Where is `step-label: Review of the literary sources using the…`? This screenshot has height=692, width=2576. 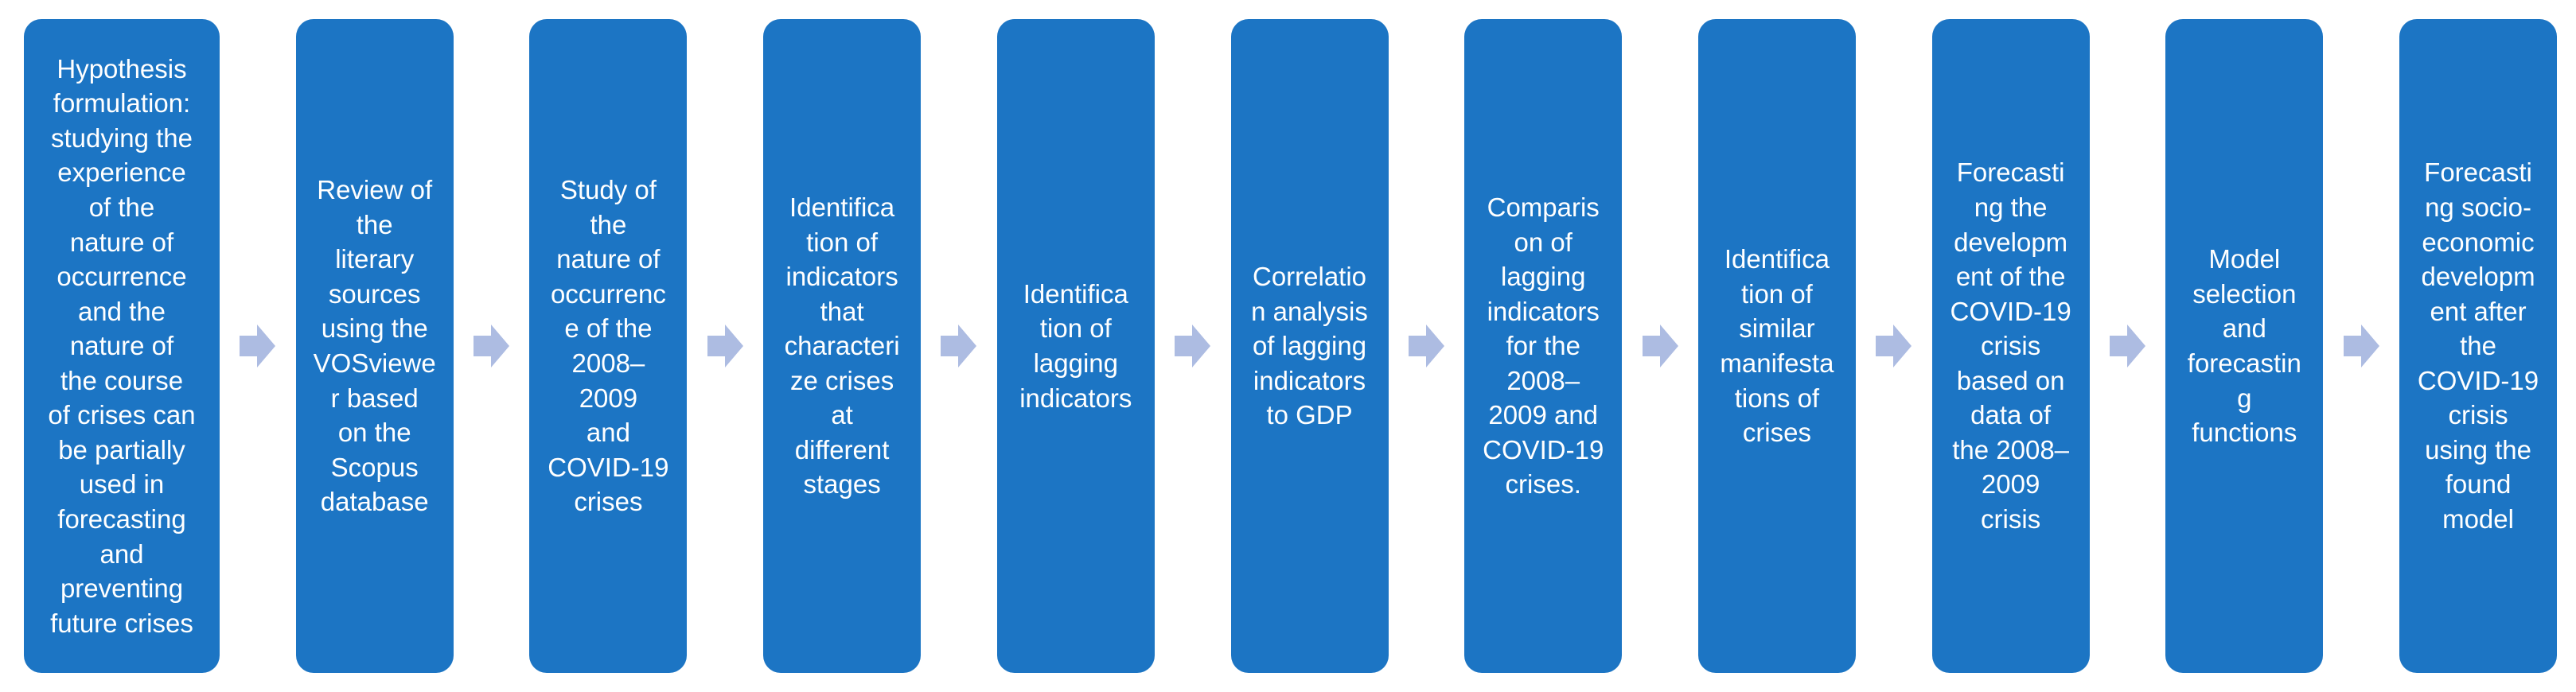 step-label: Review of the literary sources using the… is located at coordinates (374, 346).